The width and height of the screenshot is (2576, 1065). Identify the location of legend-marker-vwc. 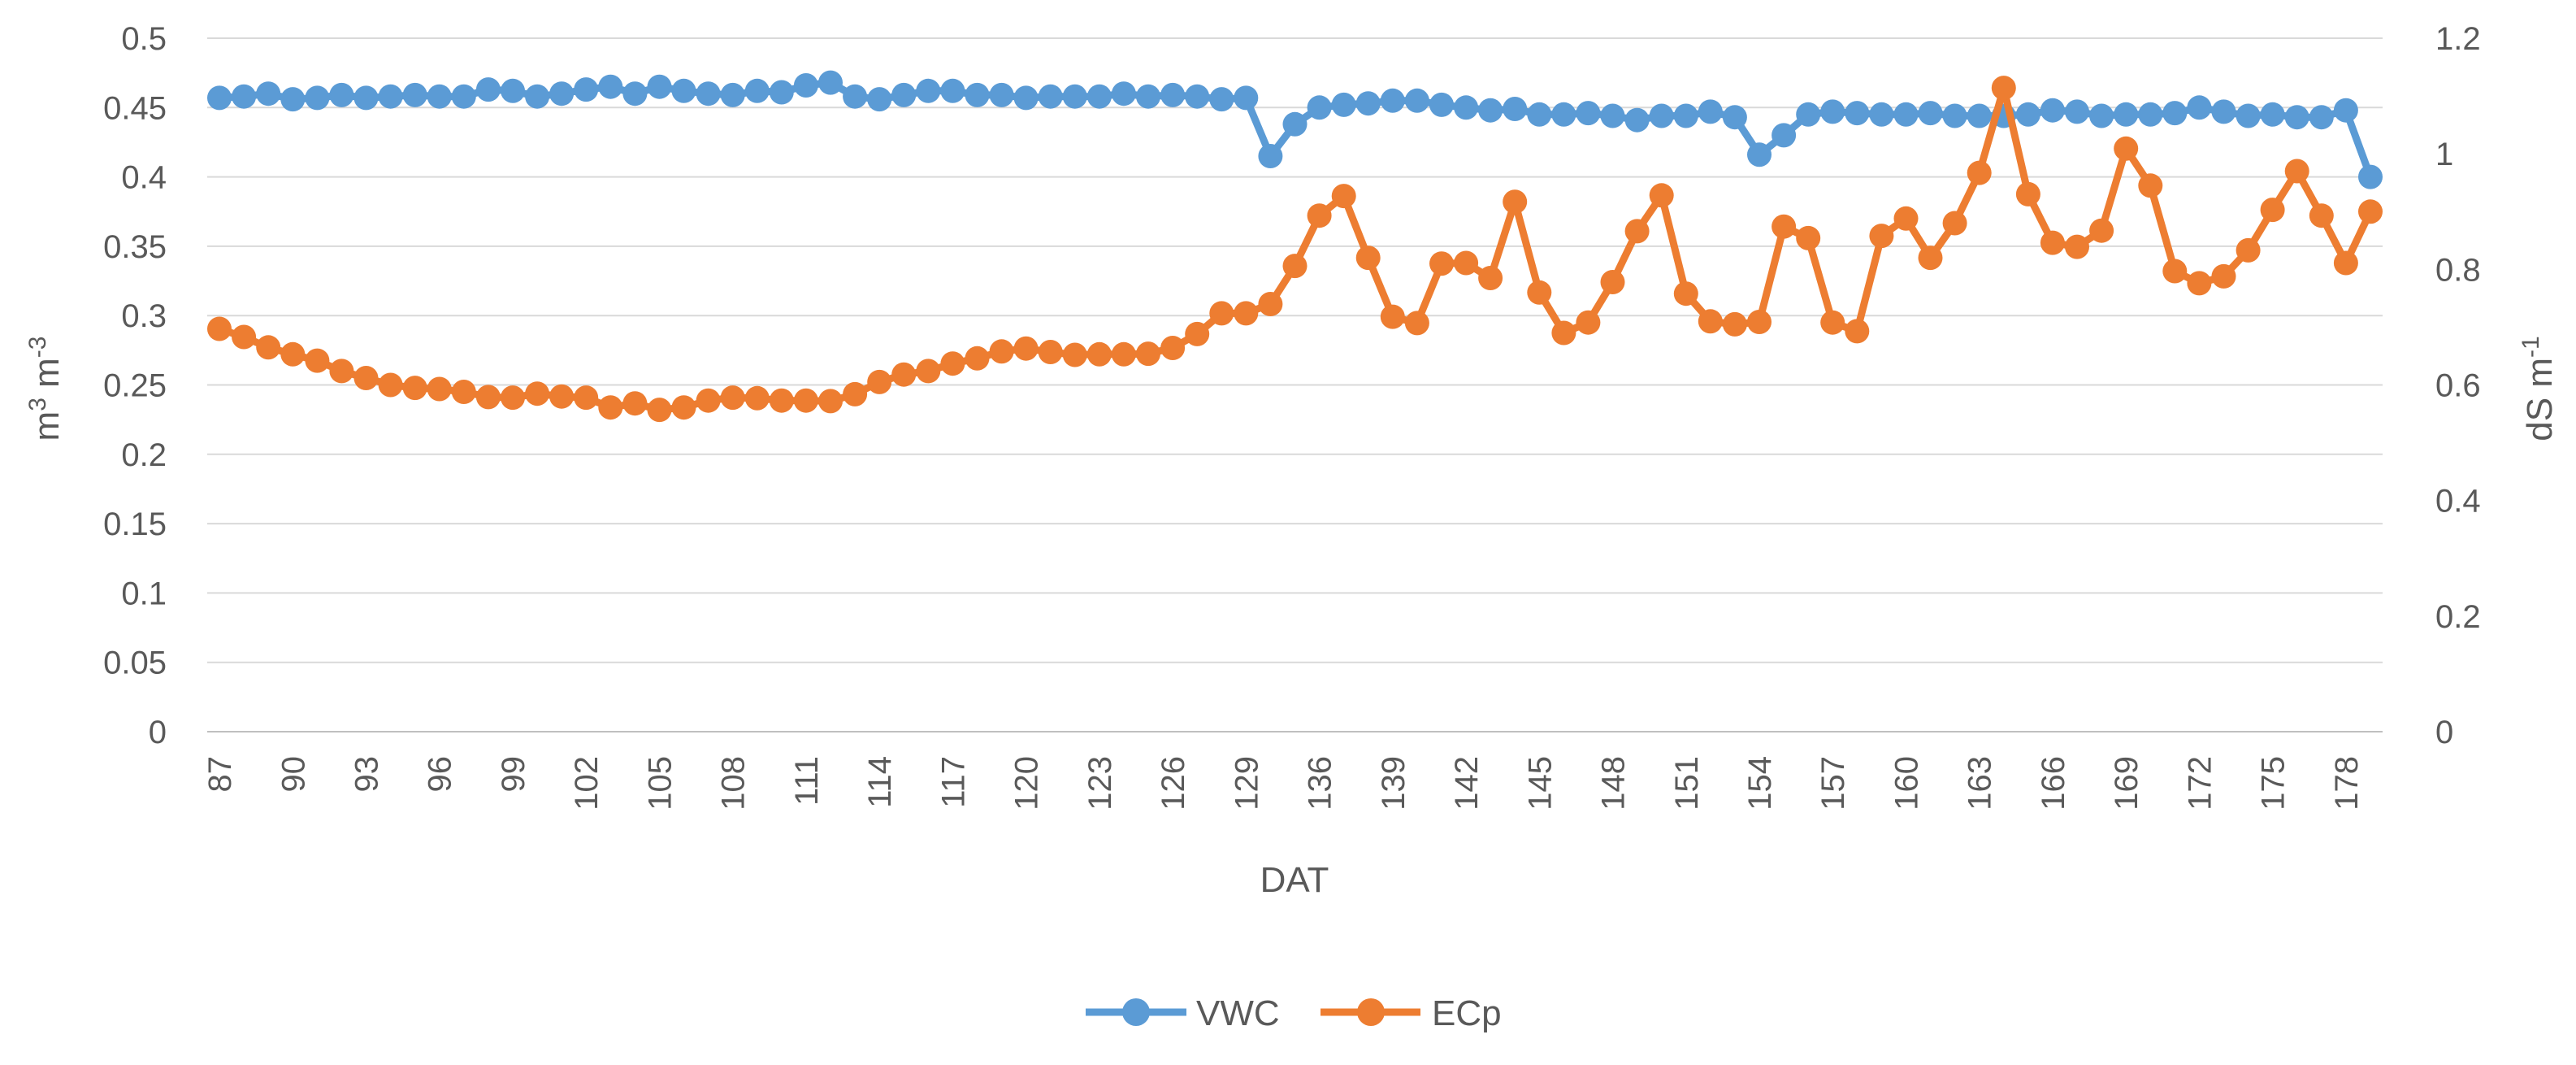
(1136, 1012).